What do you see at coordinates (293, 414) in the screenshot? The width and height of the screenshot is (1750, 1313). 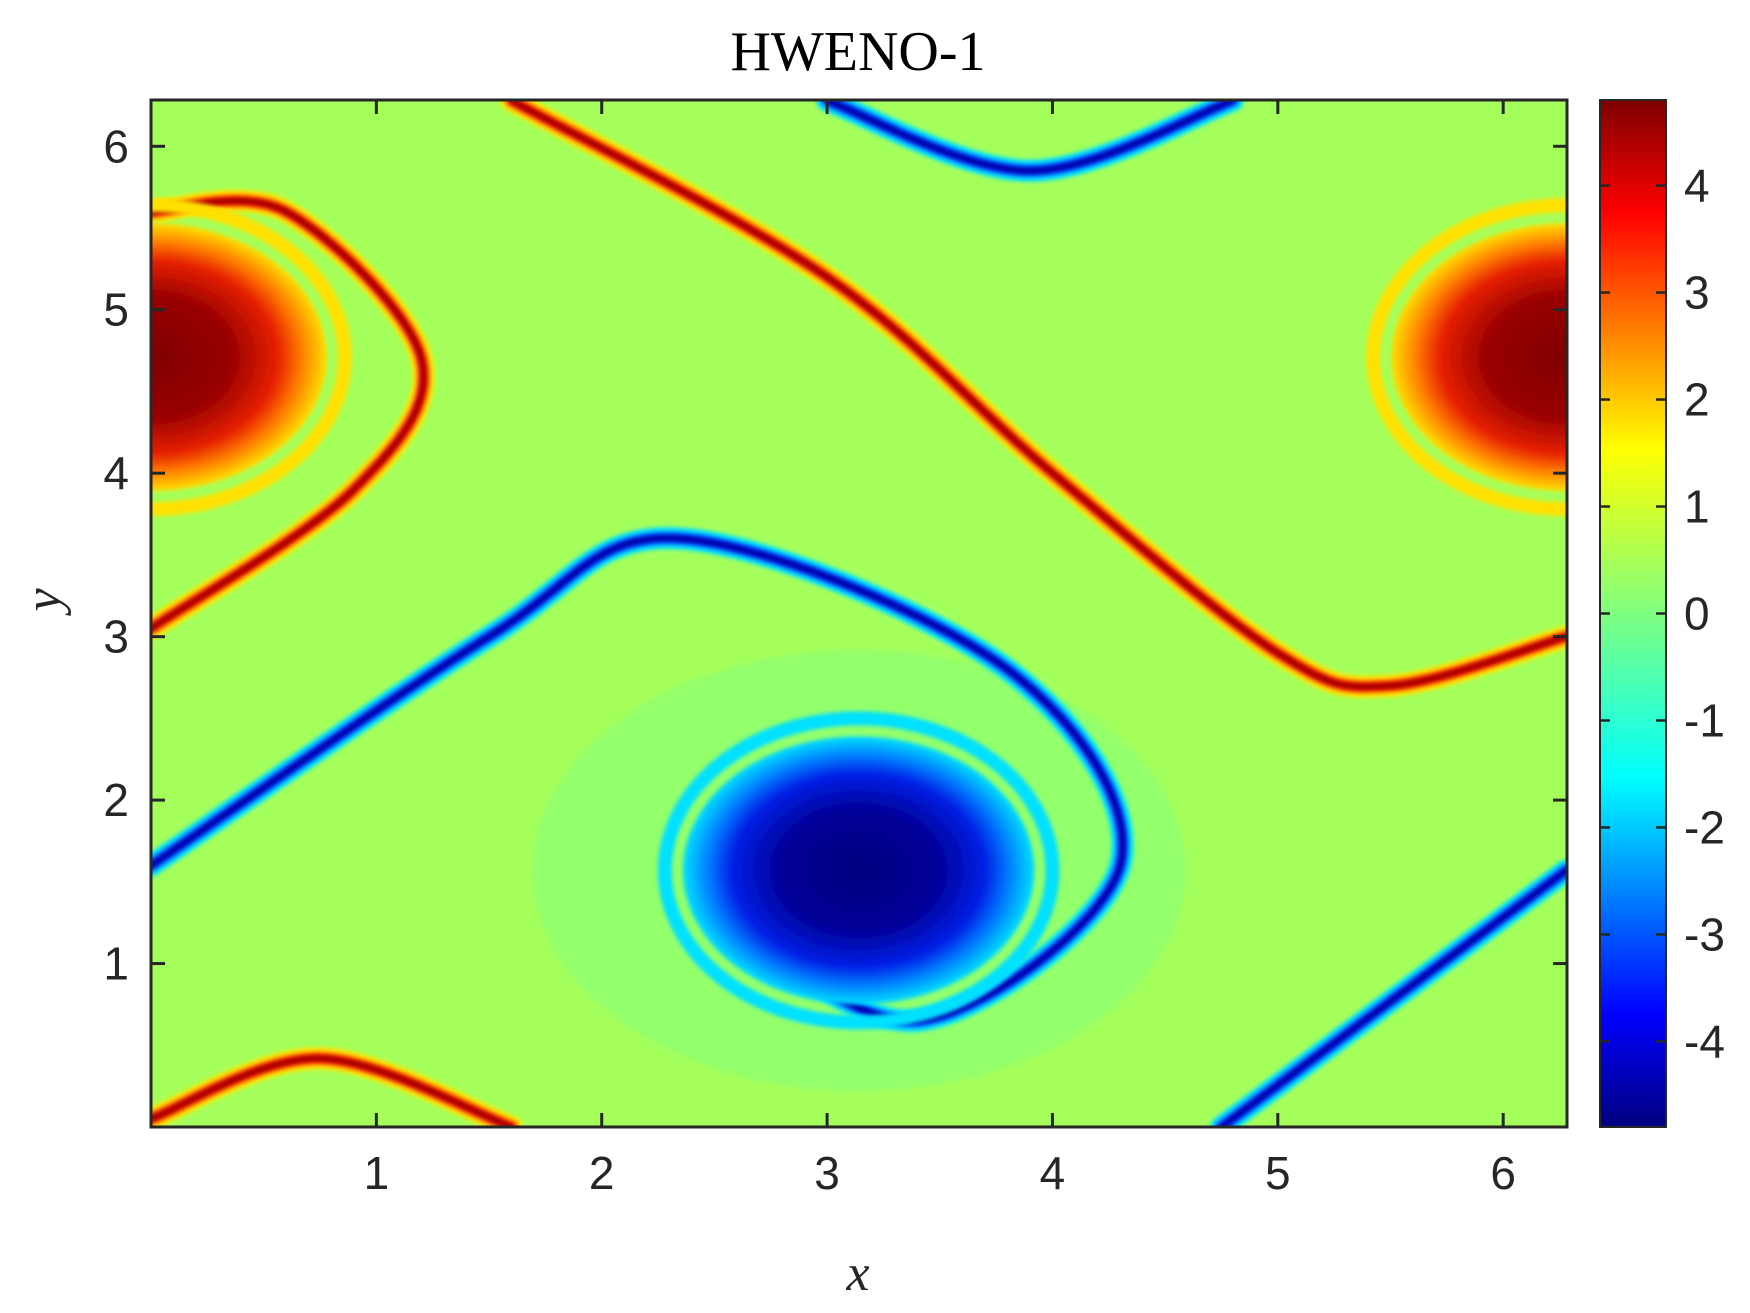 I see `positive-shear-layer` at bounding box center [293, 414].